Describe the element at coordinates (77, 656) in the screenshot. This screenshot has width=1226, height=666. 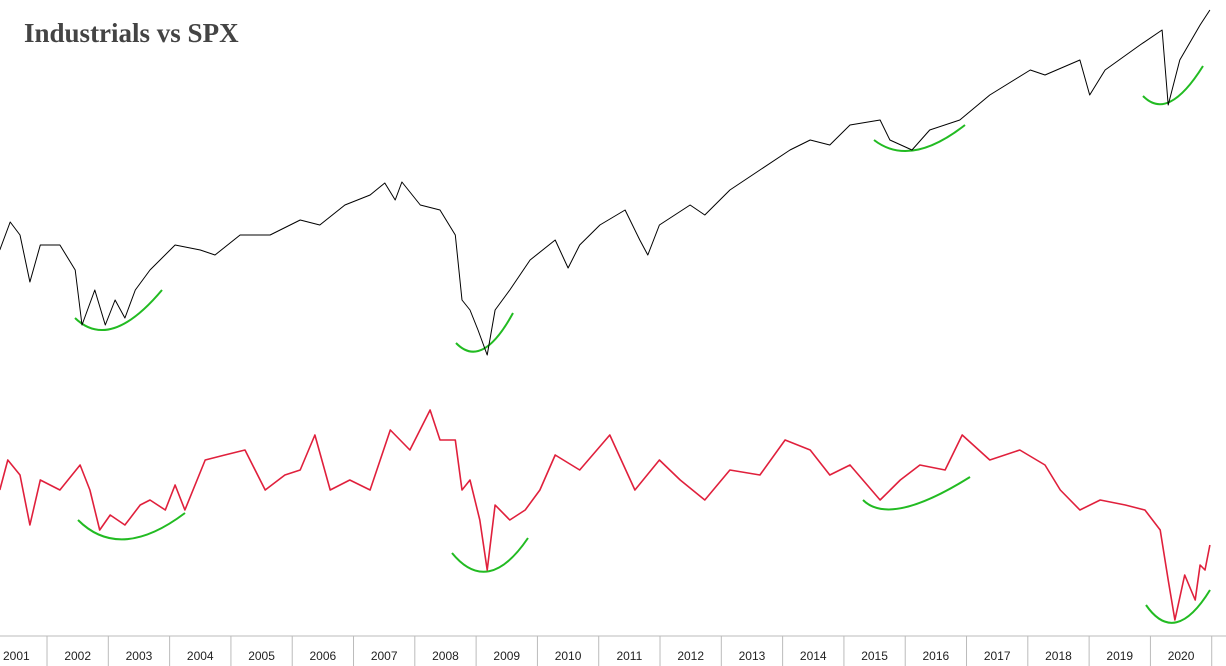
I see `x-tick-label: 2002` at that location.